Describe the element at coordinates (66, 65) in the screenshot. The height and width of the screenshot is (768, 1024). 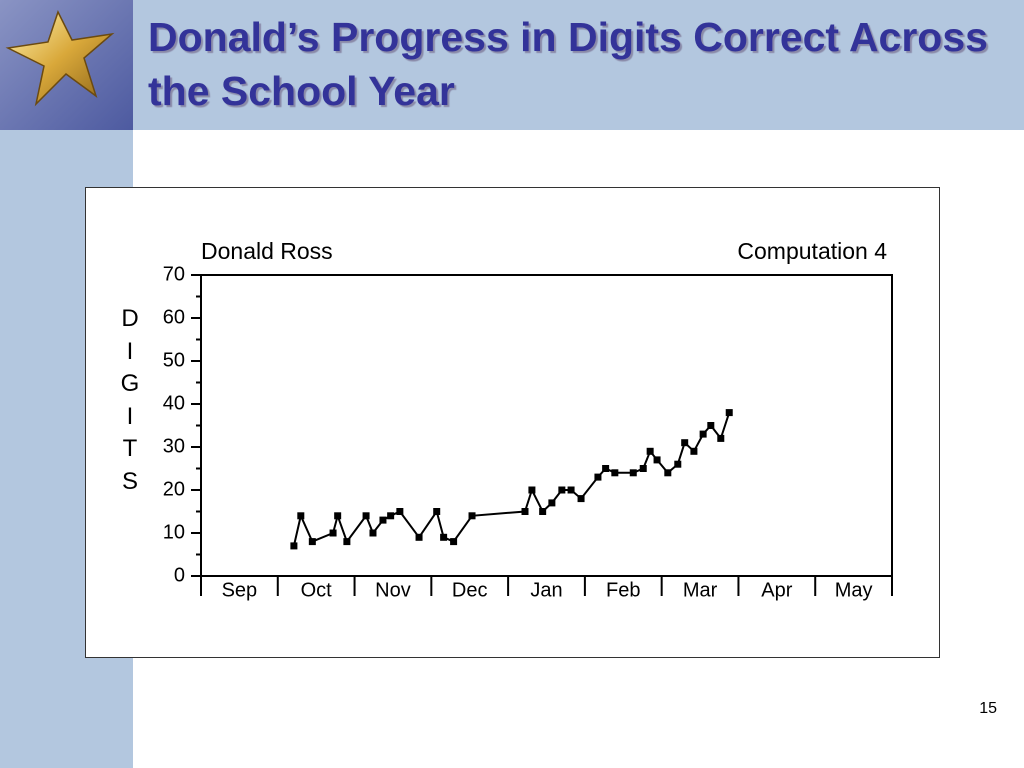
I see `logo` at that location.